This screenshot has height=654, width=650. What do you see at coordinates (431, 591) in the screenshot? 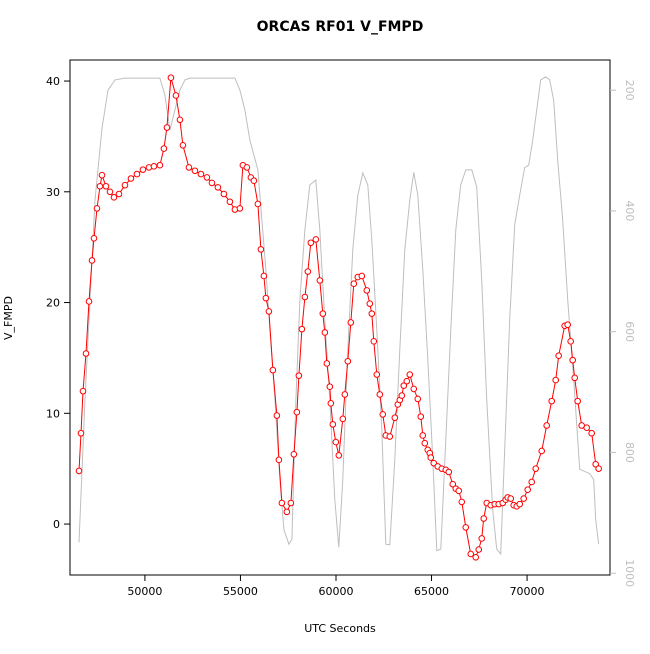
I see `x-tick-label: 65000` at bounding box center [431, 591].